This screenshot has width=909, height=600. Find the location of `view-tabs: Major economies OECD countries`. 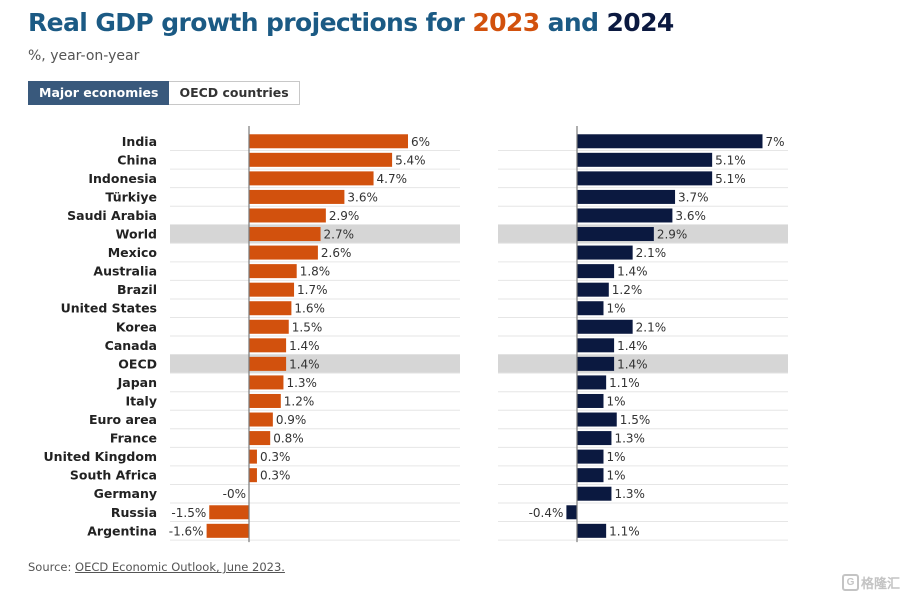

view-tabs: Major economies OECD countries is located at coordinates (164, 93).